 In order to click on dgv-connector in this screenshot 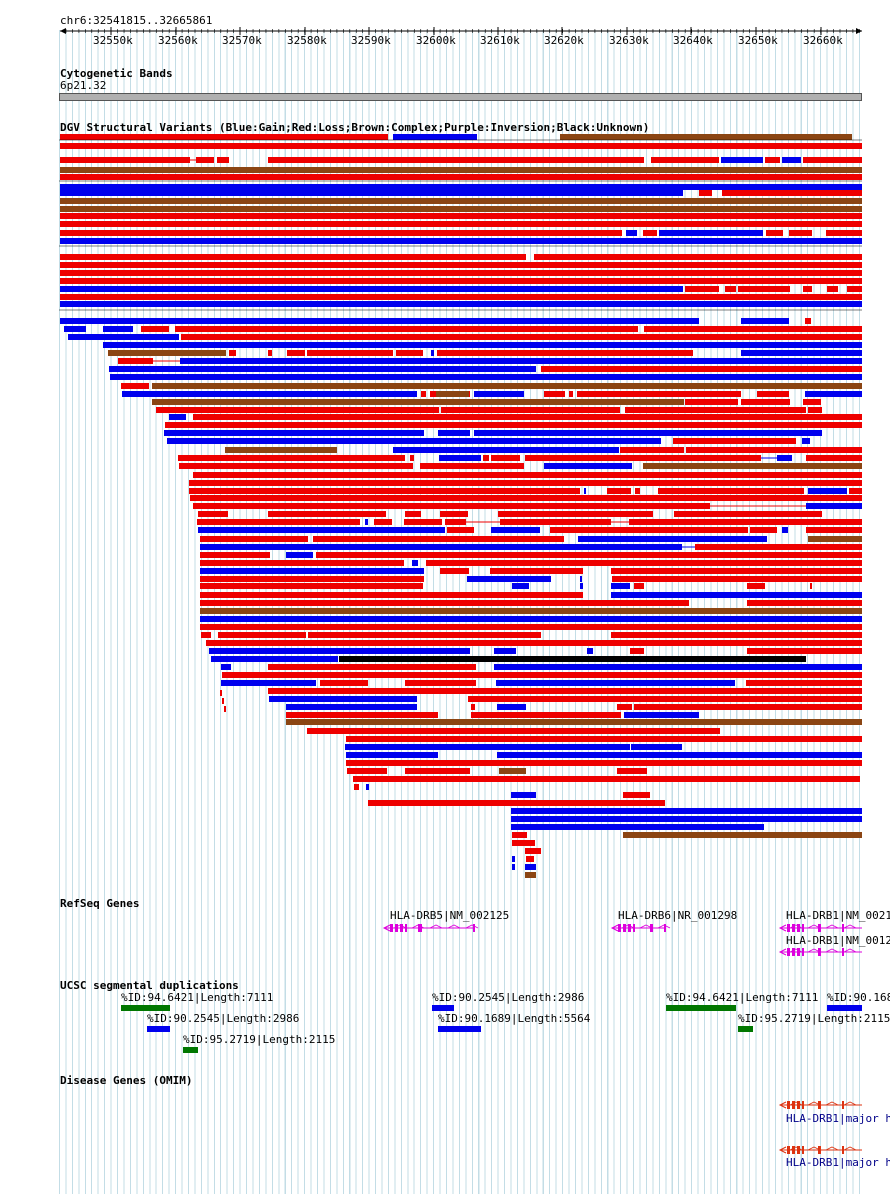, I will do `click(431, 425)`.